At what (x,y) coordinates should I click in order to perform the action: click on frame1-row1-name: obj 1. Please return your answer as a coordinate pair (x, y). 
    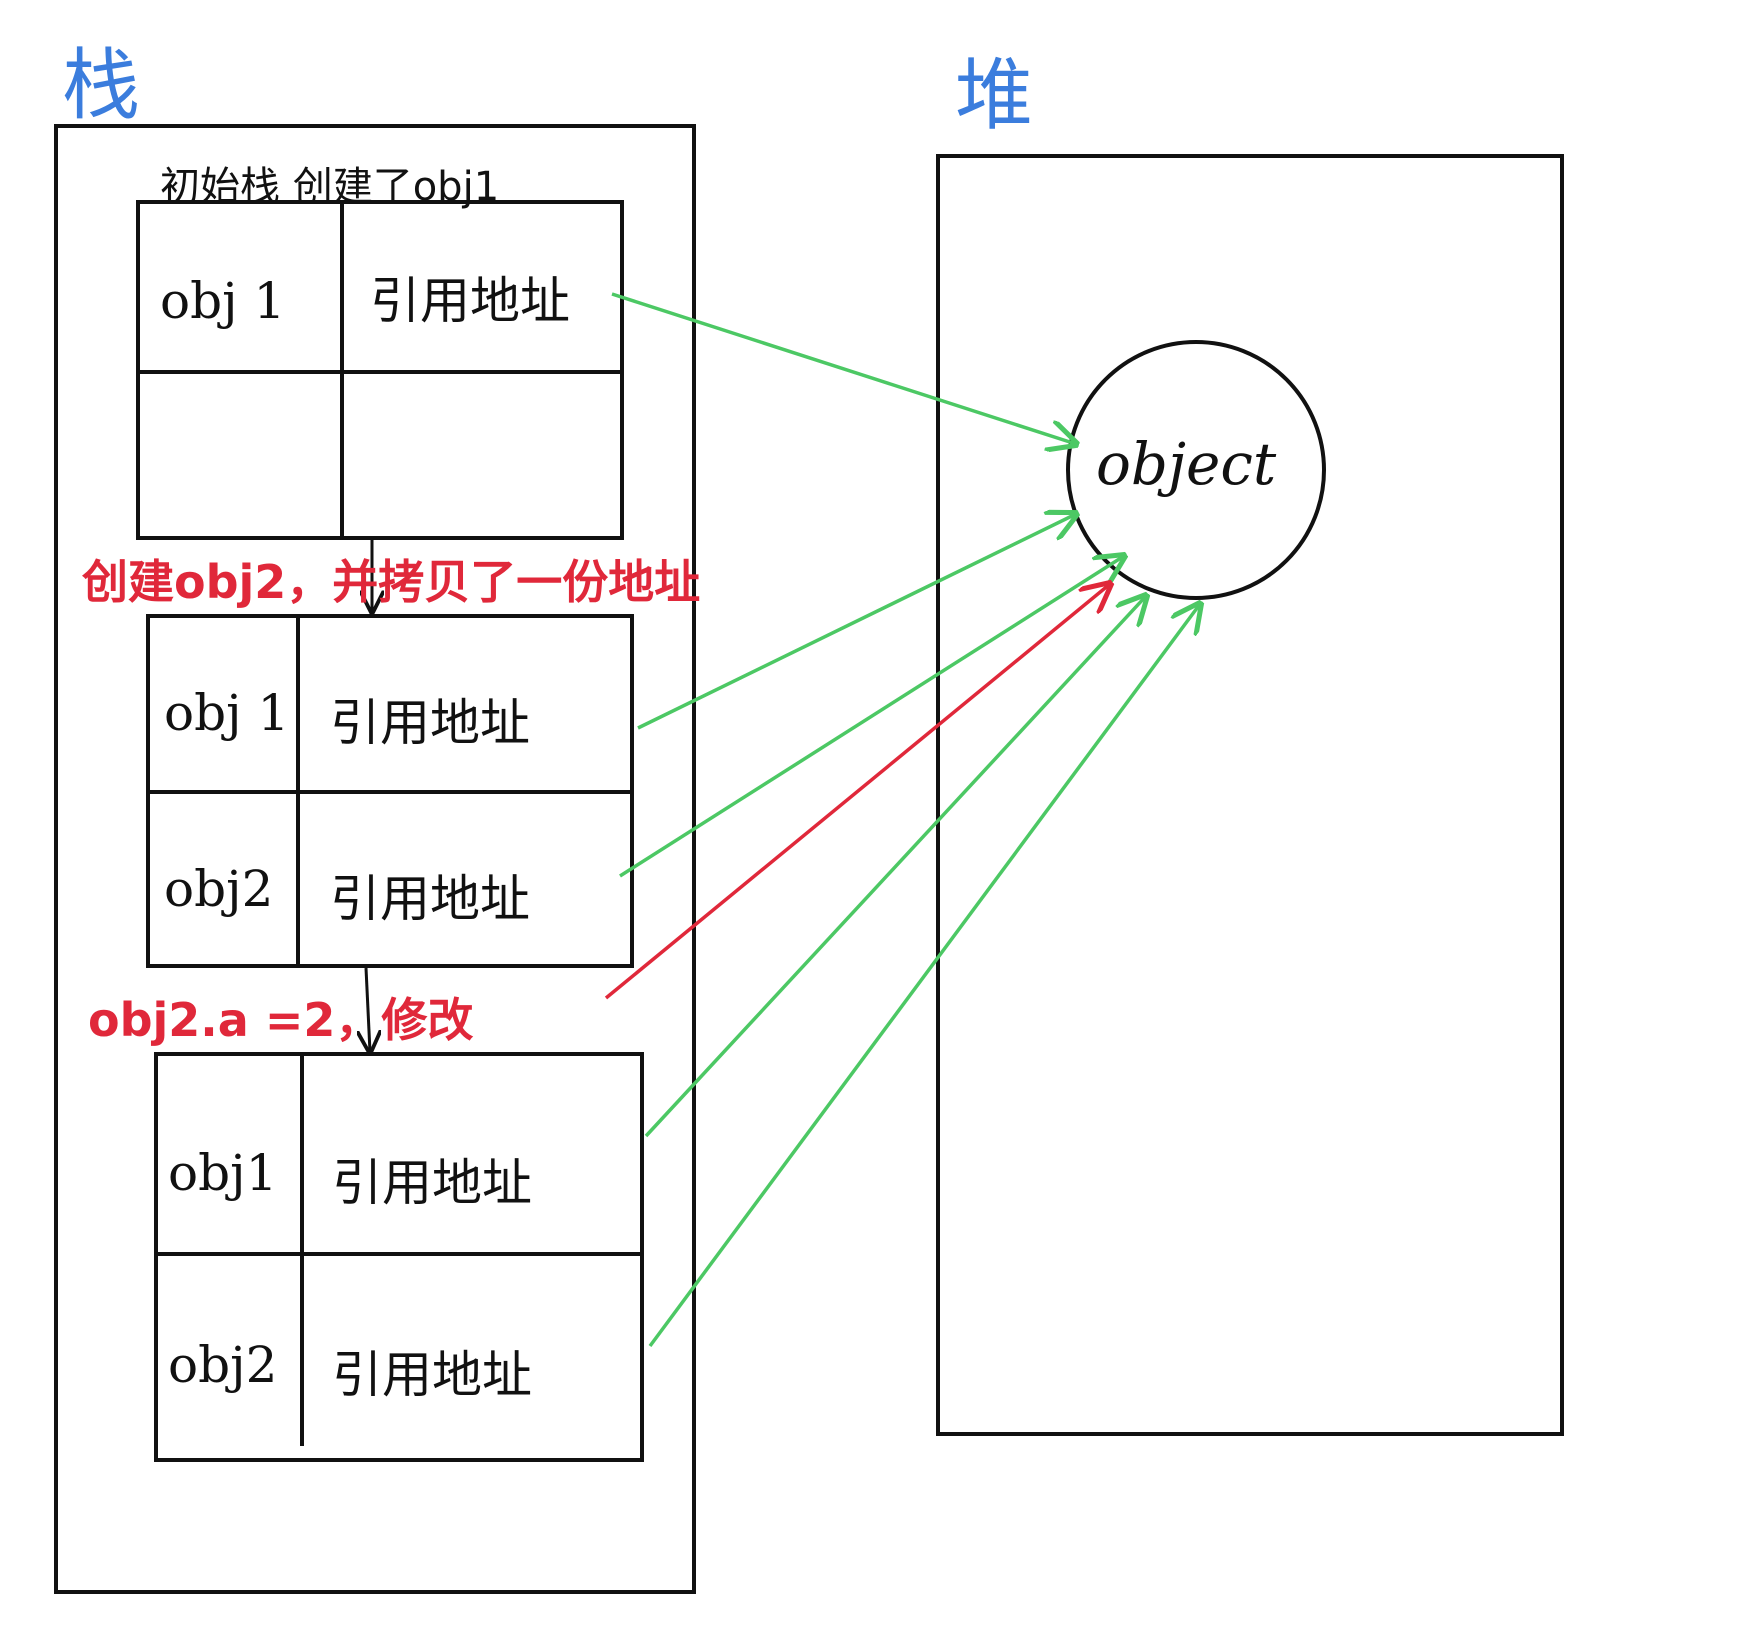
    Looking at the image, I should click on (222, 301).